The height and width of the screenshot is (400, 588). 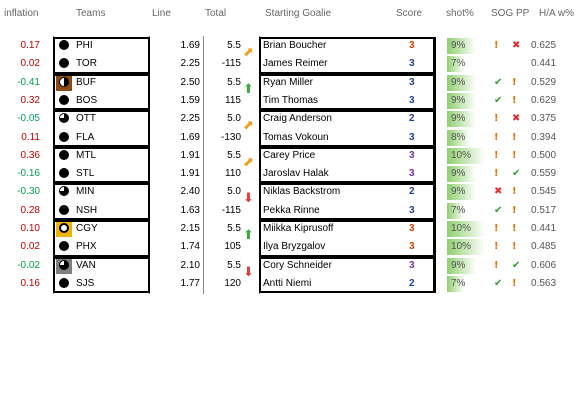 I want to click on goalie-name: Jaroslav Halak, so click(x=296, y=174).